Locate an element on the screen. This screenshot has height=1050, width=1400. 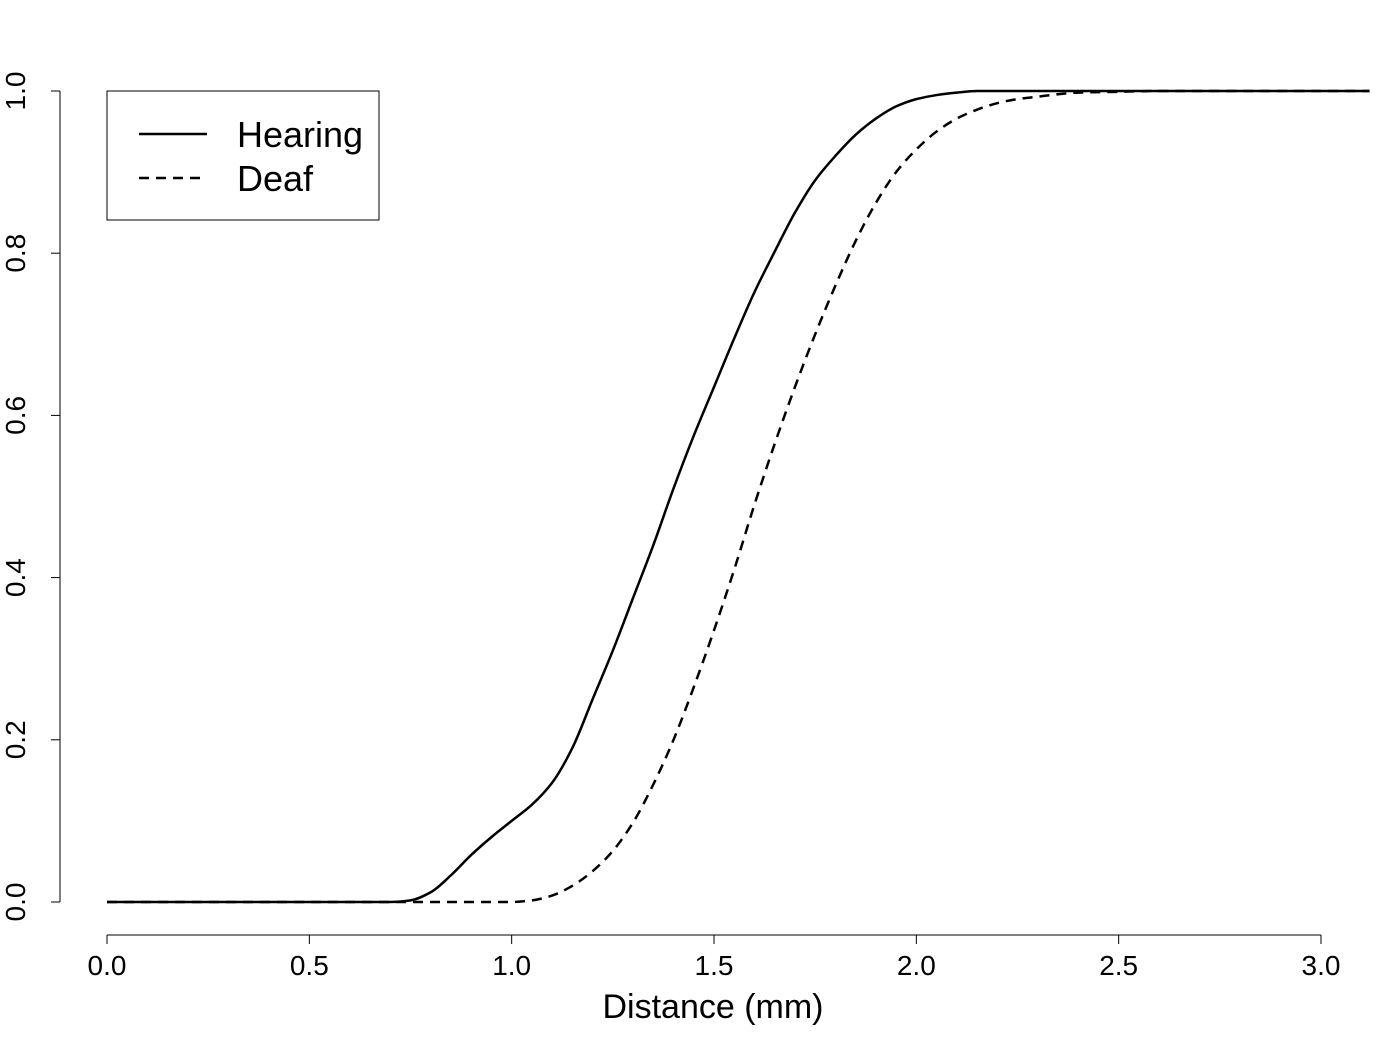
x-tick-label: 0.0 is located at coordinates (107, 965).